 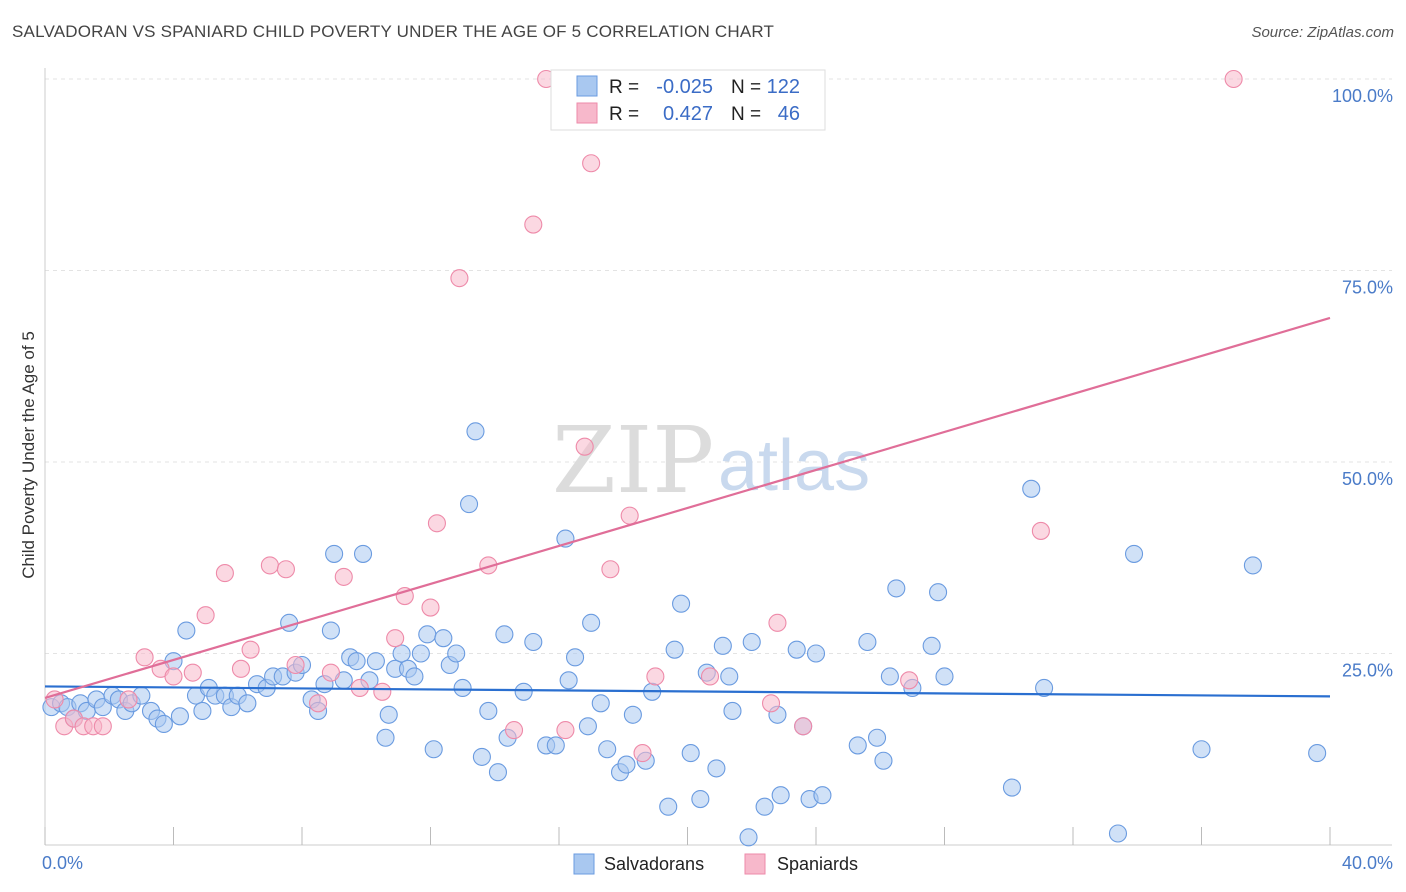 I want to click on y-tick-label-0: 25.0%, so click(x=1367, y=671).